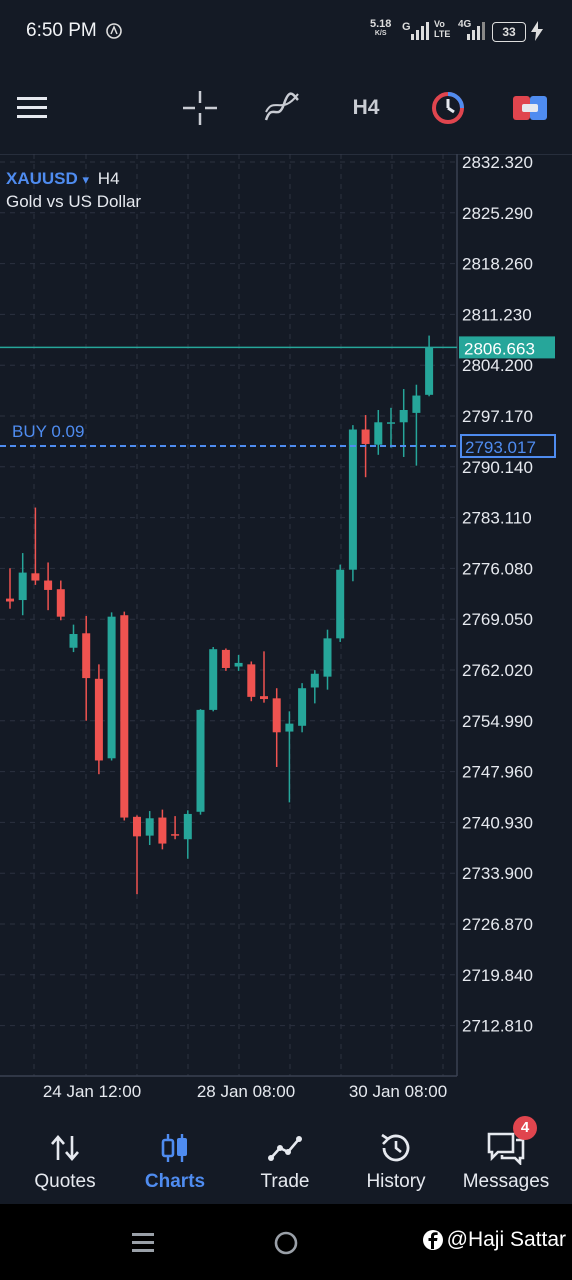 Image resolution: width=572 pixels, height=1280 pixels. What do you see at coordinates (86, 179) in the screenshot?
I see `symbol-dropdown-icon: ▾` at bounding box center [86, 179].